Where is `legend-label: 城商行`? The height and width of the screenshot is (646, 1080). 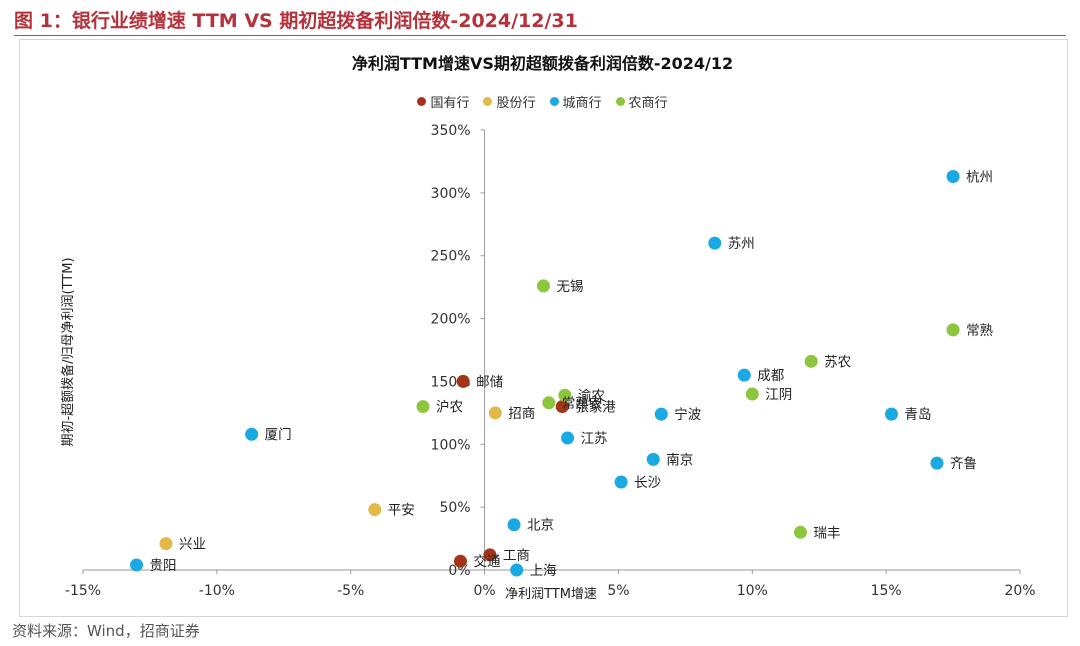 legend-label: 城商行 is located at coordinates (582, 103).